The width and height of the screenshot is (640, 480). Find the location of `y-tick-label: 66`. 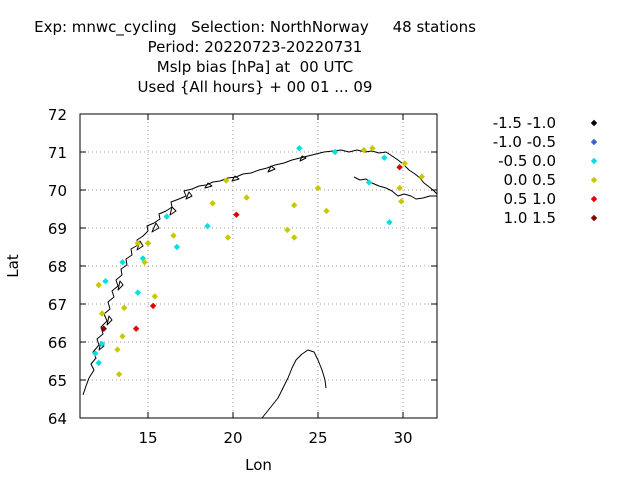

y-tick-label: 66 is located at coordinates (57, 343).